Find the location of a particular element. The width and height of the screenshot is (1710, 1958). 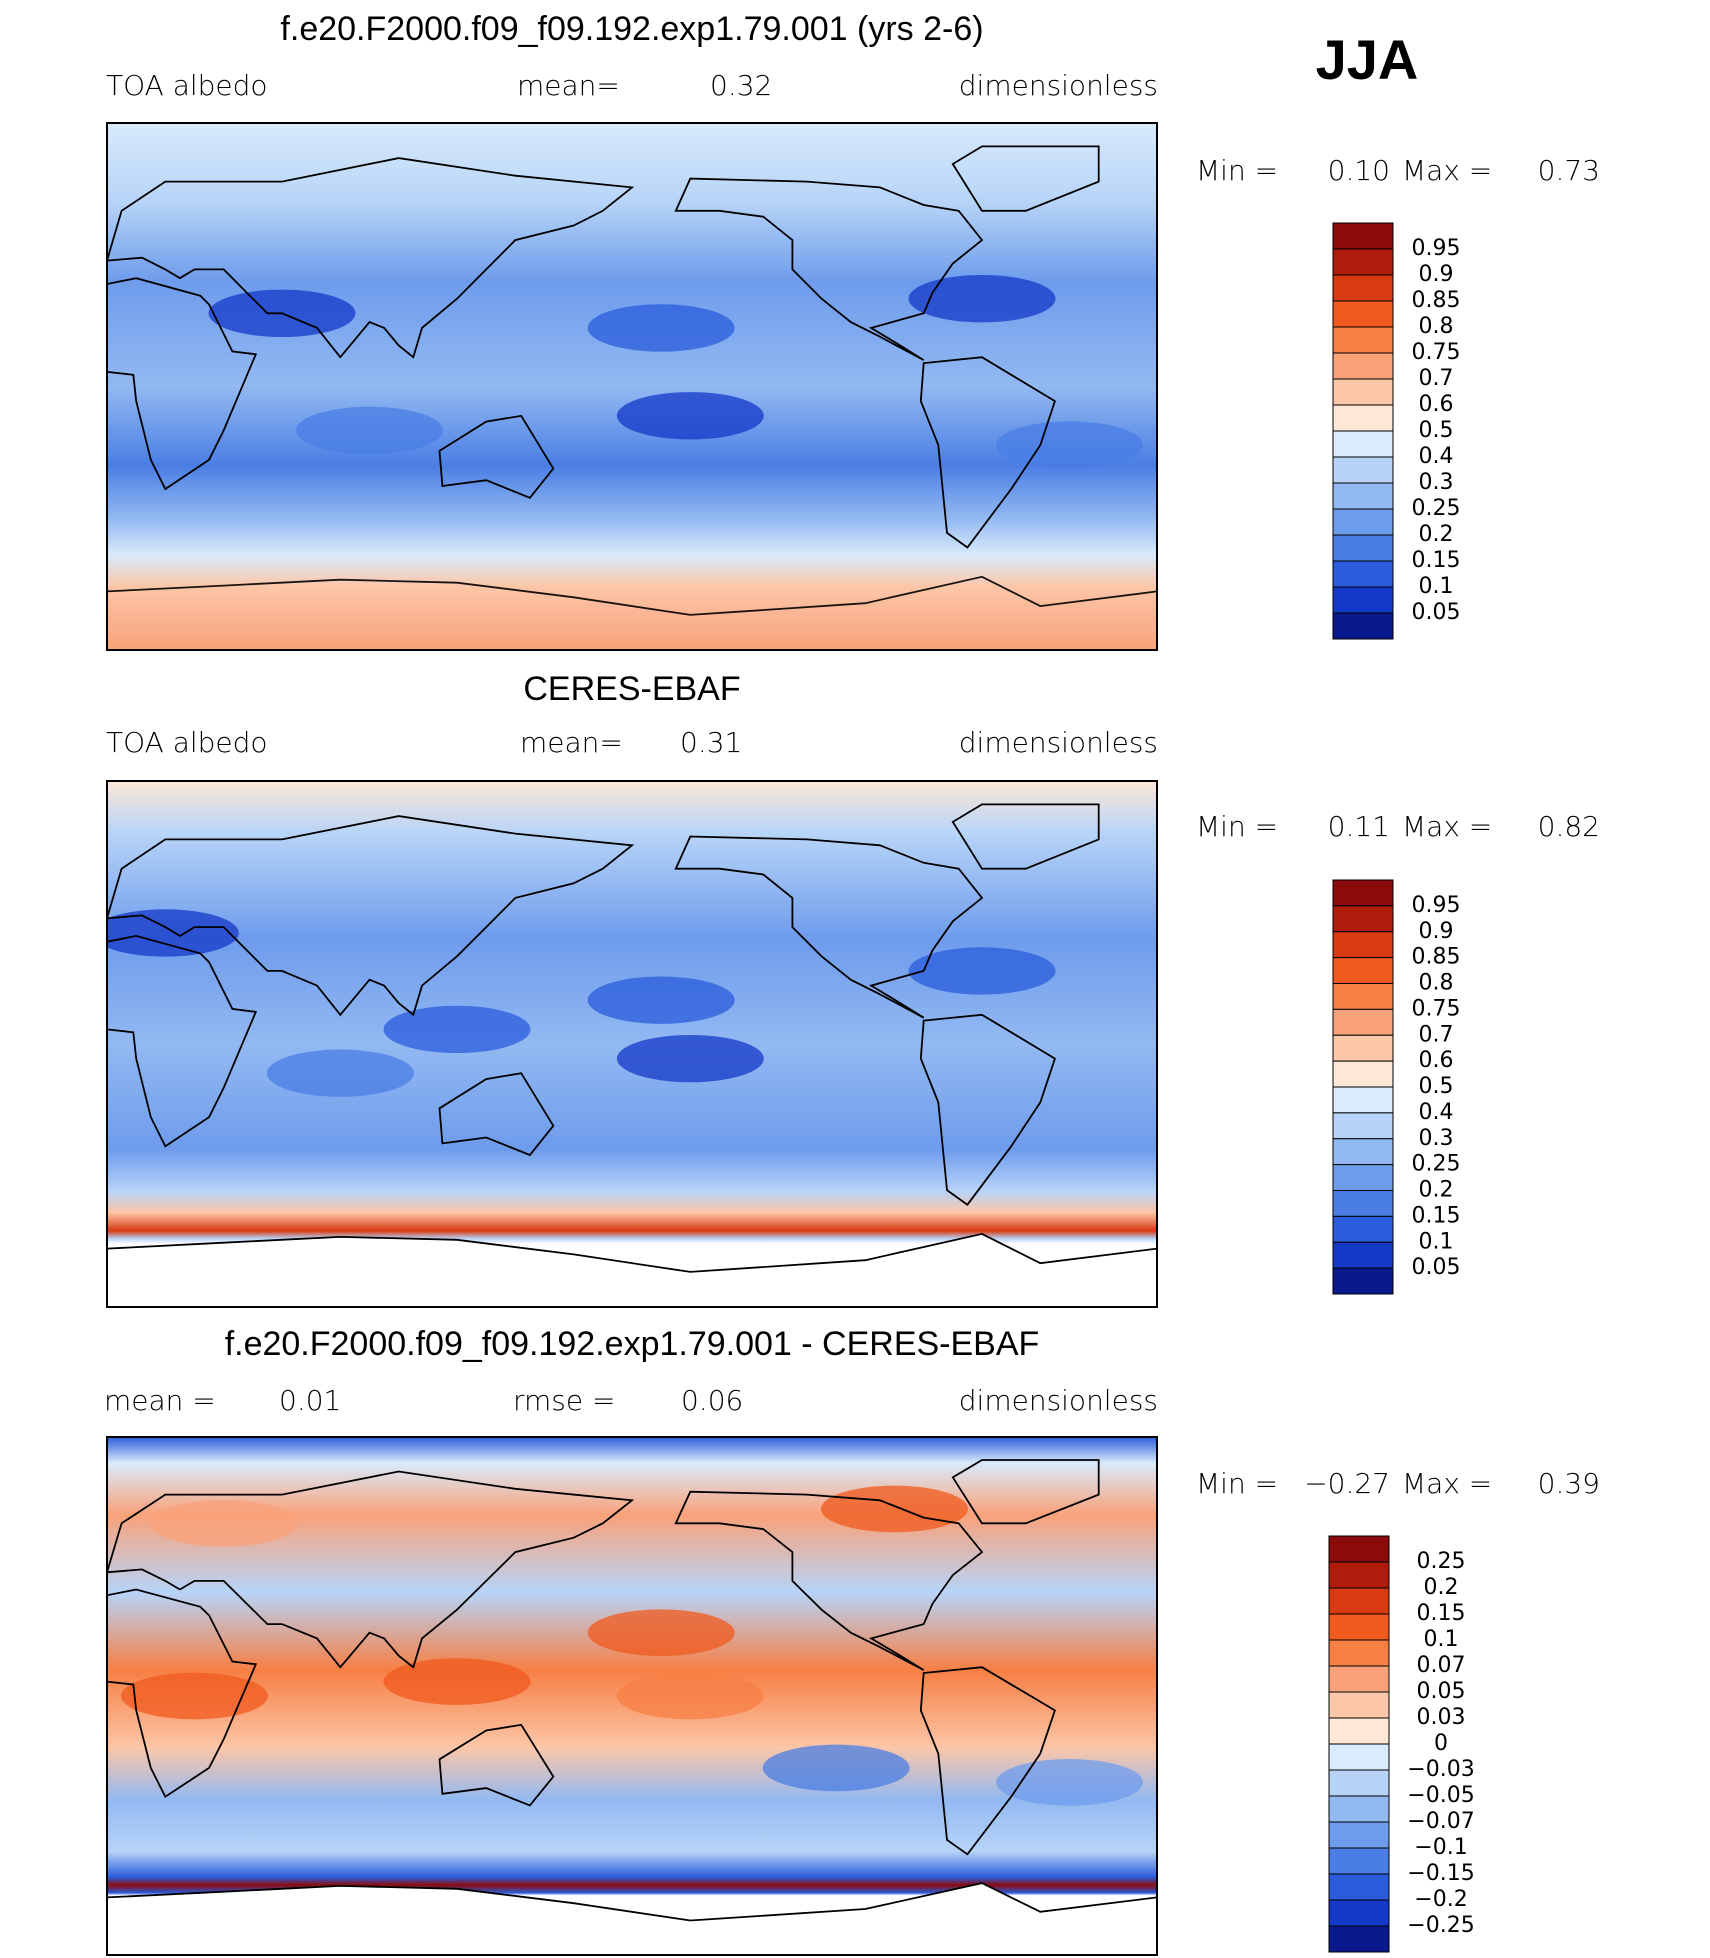

min-label: Min = is located at coordinates (1237, 1483).